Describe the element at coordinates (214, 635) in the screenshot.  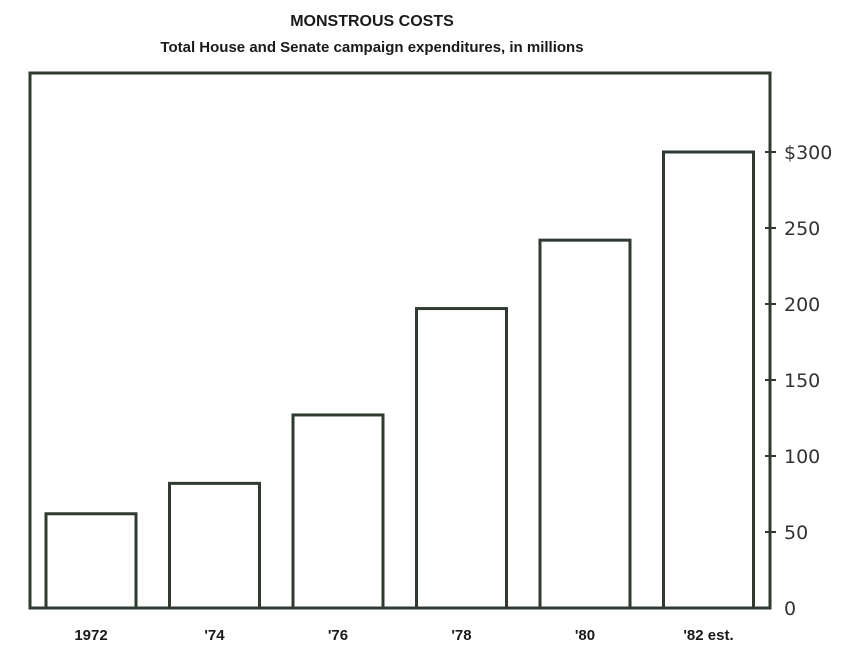
I see `x-category-label: '74` at that location.